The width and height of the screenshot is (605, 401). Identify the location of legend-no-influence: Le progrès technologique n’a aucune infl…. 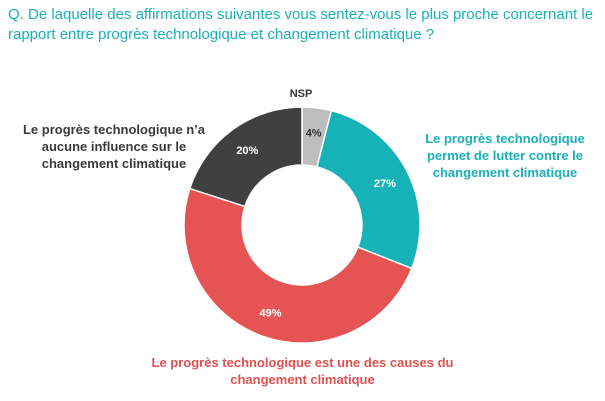
(114, 146).